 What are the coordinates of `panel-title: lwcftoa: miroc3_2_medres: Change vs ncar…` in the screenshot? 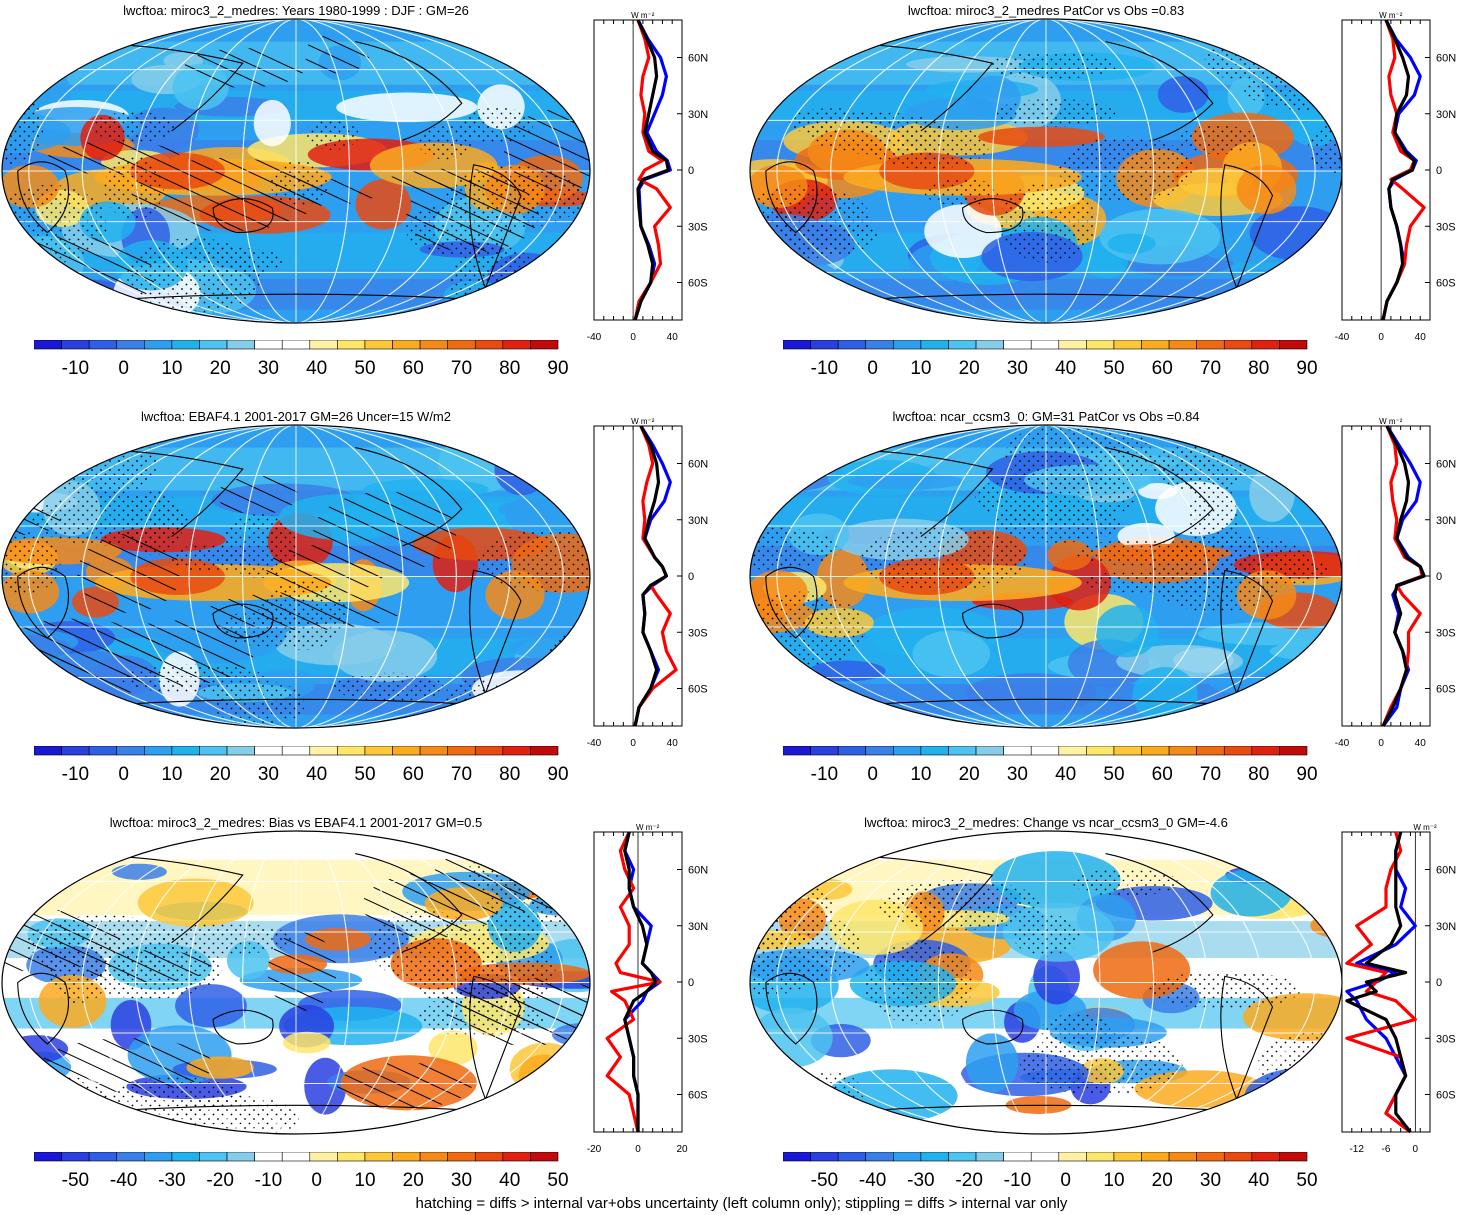 It's located at (1046, 822).